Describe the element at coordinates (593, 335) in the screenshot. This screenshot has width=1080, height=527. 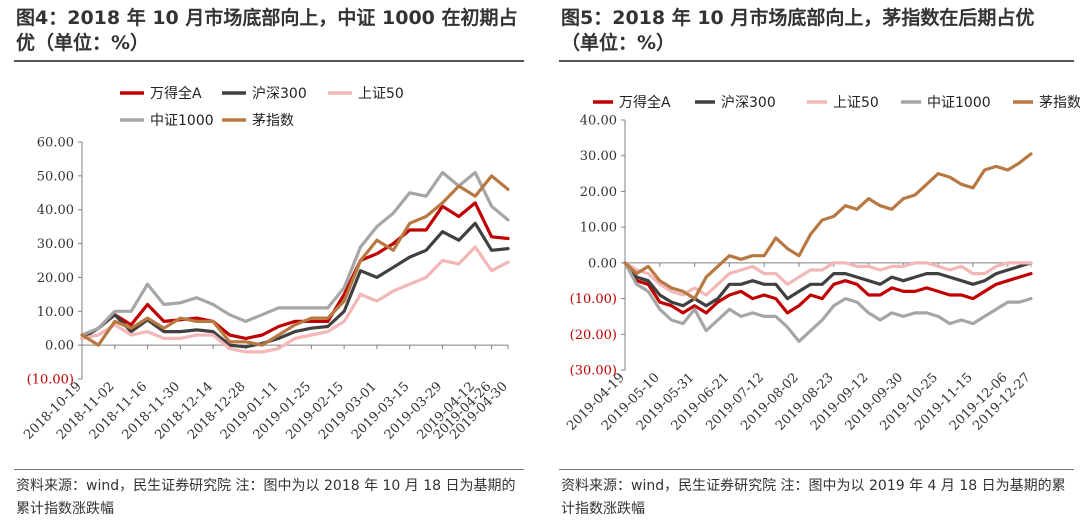
I see `y-tick-label: (20.00)` at that location.